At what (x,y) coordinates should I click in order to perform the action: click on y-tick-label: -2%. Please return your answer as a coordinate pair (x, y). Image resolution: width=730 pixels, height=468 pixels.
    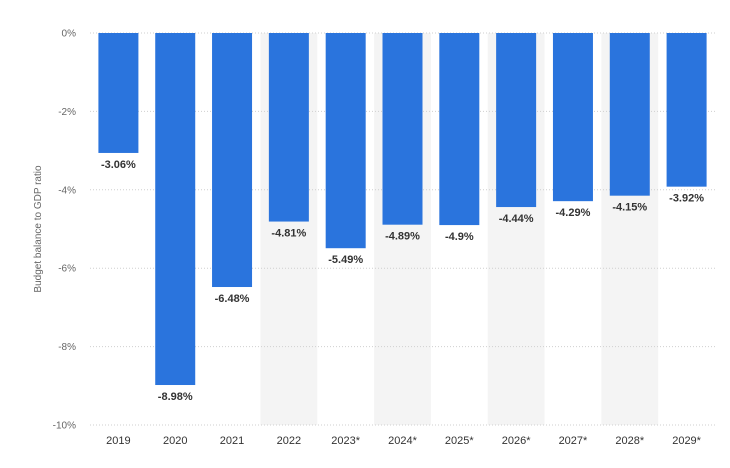
    Looking at the image, I should click on (67, 112).